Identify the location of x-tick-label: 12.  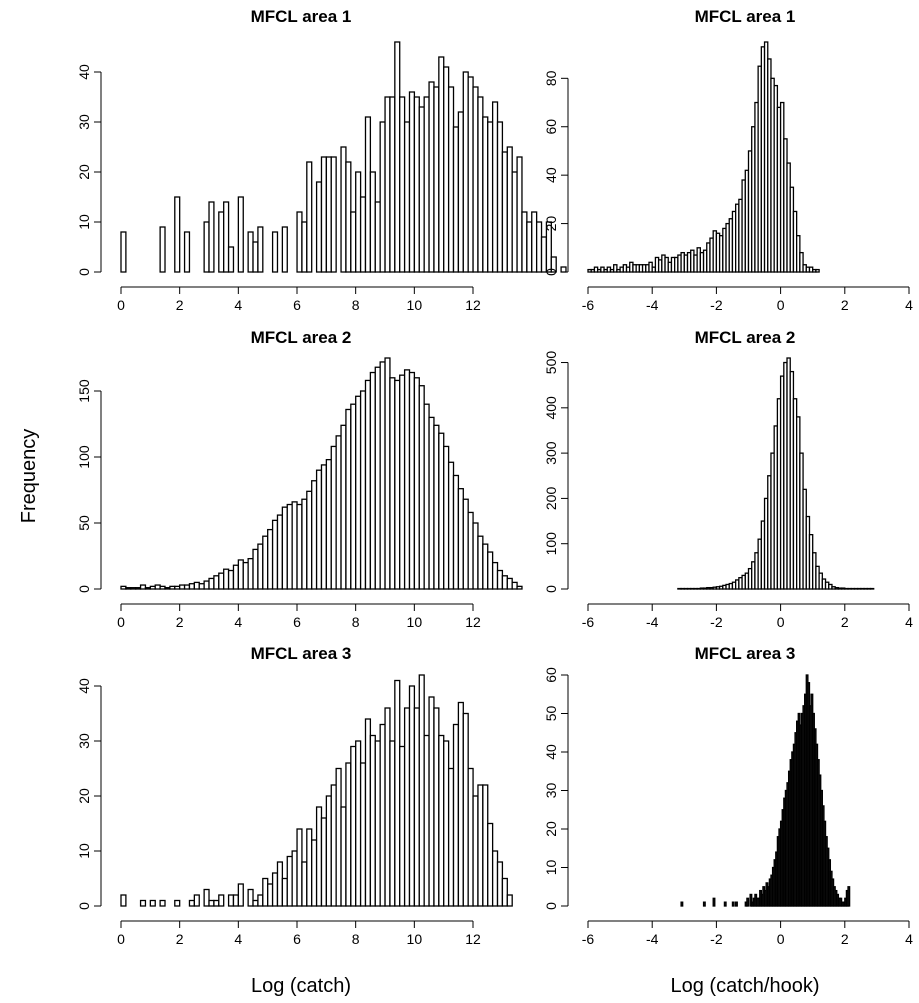
(473, 622).